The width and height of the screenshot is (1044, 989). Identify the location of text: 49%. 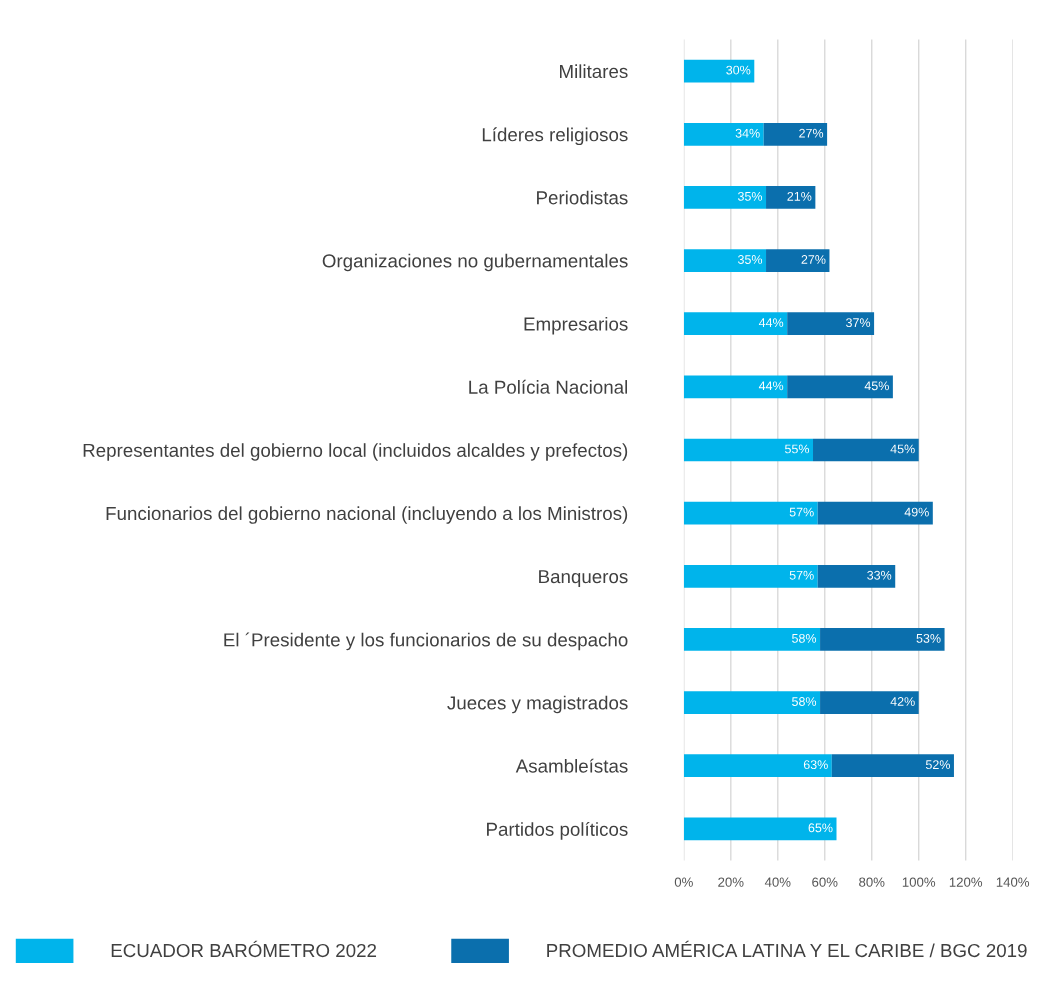
(916, 512).